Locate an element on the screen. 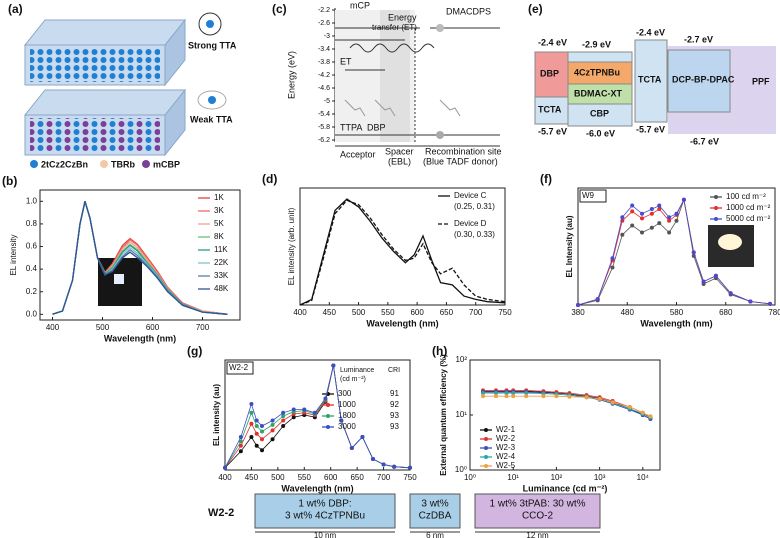 The height and width of the screenshot is (538, 780). level-label: -2.7 eV is located at coordinates (698, 39).